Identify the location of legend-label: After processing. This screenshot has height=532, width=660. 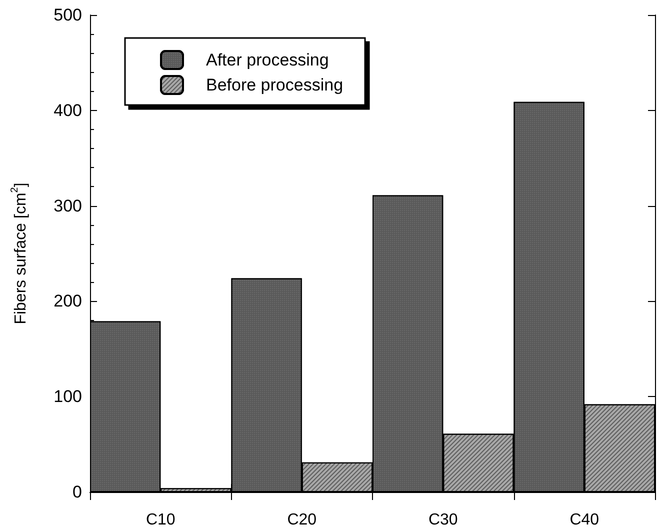
(267, 60).